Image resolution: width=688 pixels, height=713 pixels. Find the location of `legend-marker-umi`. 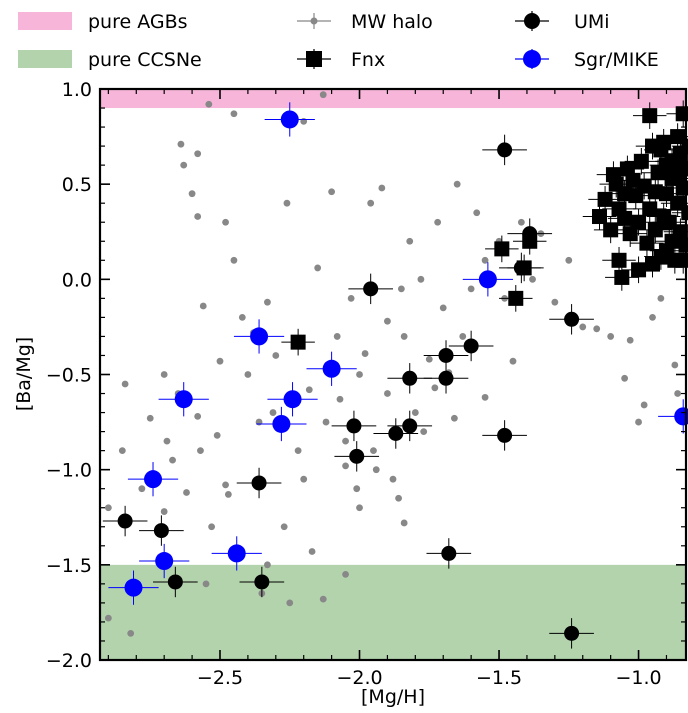

legend-marker-umi is located at coordinates (532, 21).